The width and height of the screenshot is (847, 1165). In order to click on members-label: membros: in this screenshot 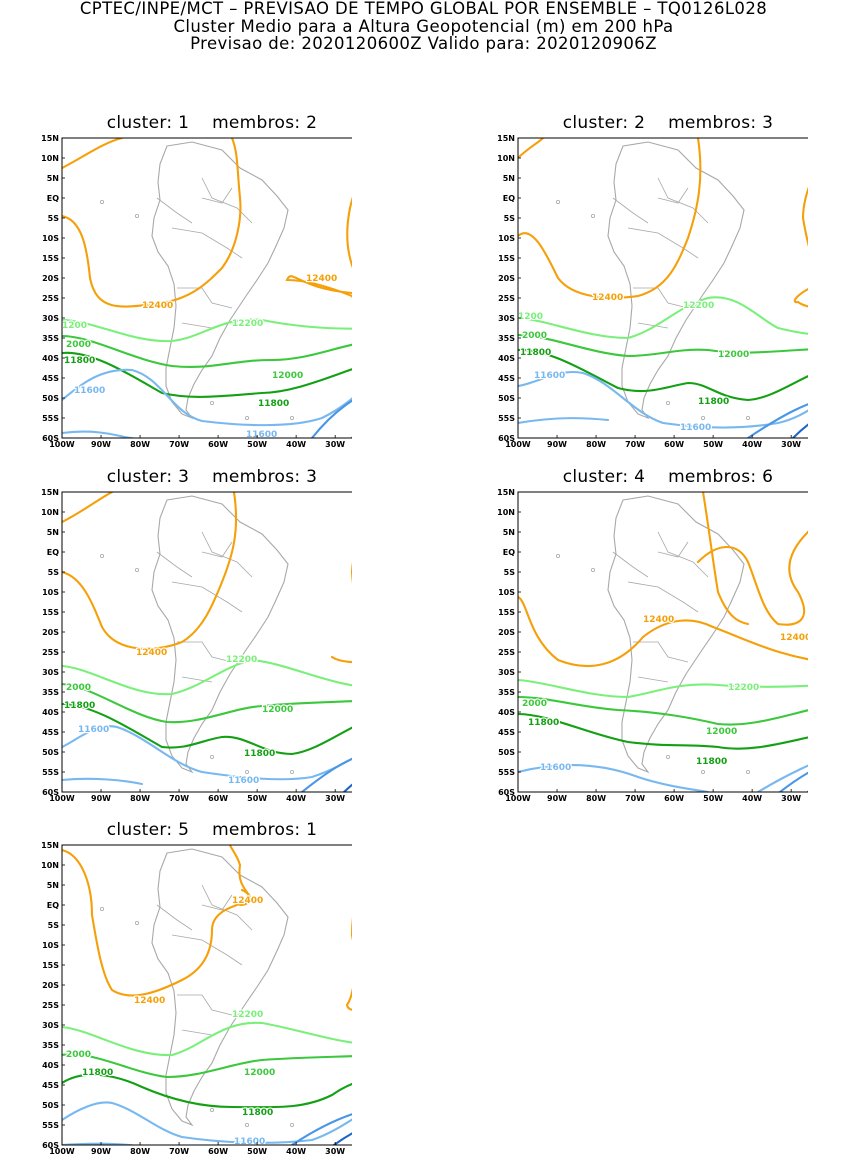, I will do `click(712, 123)`.